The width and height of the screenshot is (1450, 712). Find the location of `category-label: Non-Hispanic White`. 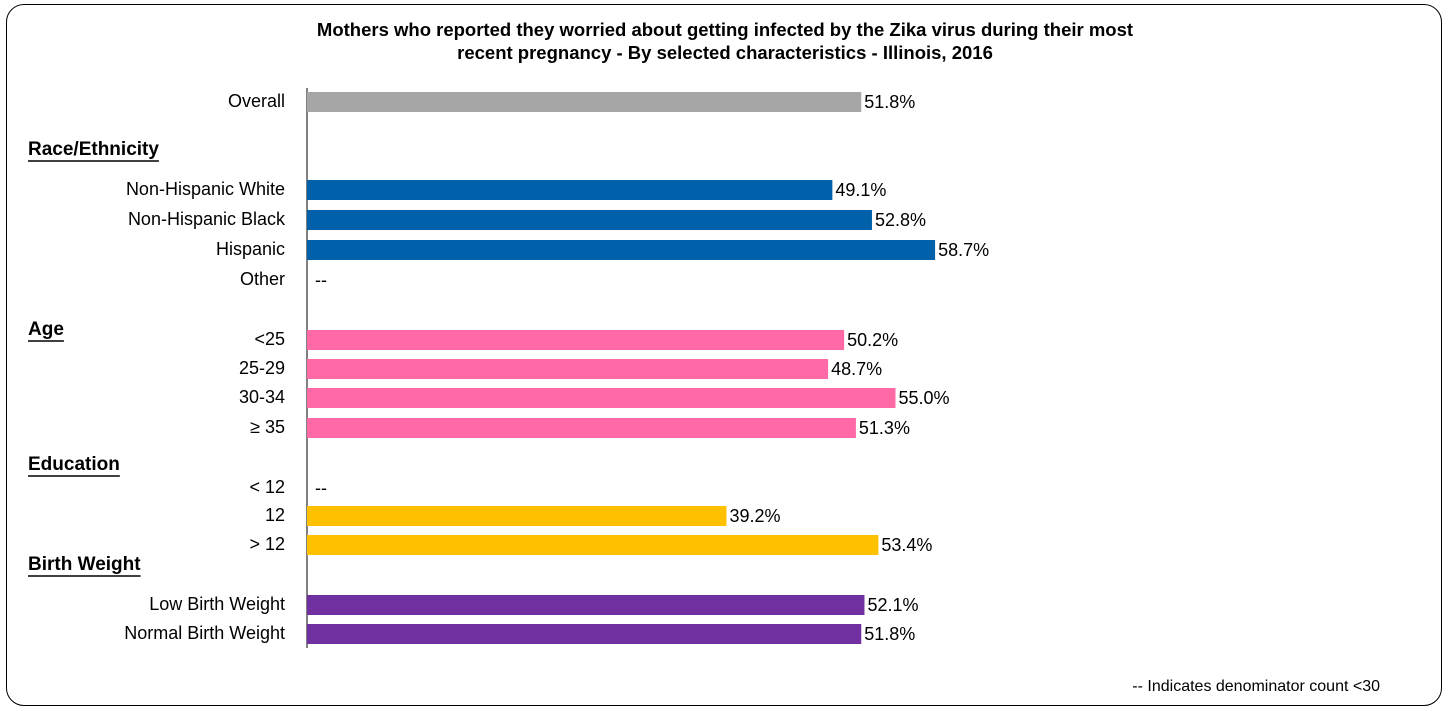

category-label: Non-Hispanic White is located at coordinates (205, 189).